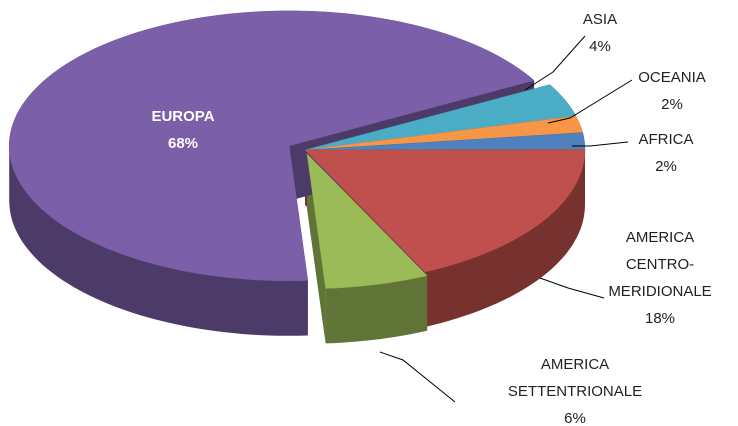  What do you see at coordinates (182, 116) in the screenshot?
I see `category-label: EUROPA` at bounding box center [182, 116].